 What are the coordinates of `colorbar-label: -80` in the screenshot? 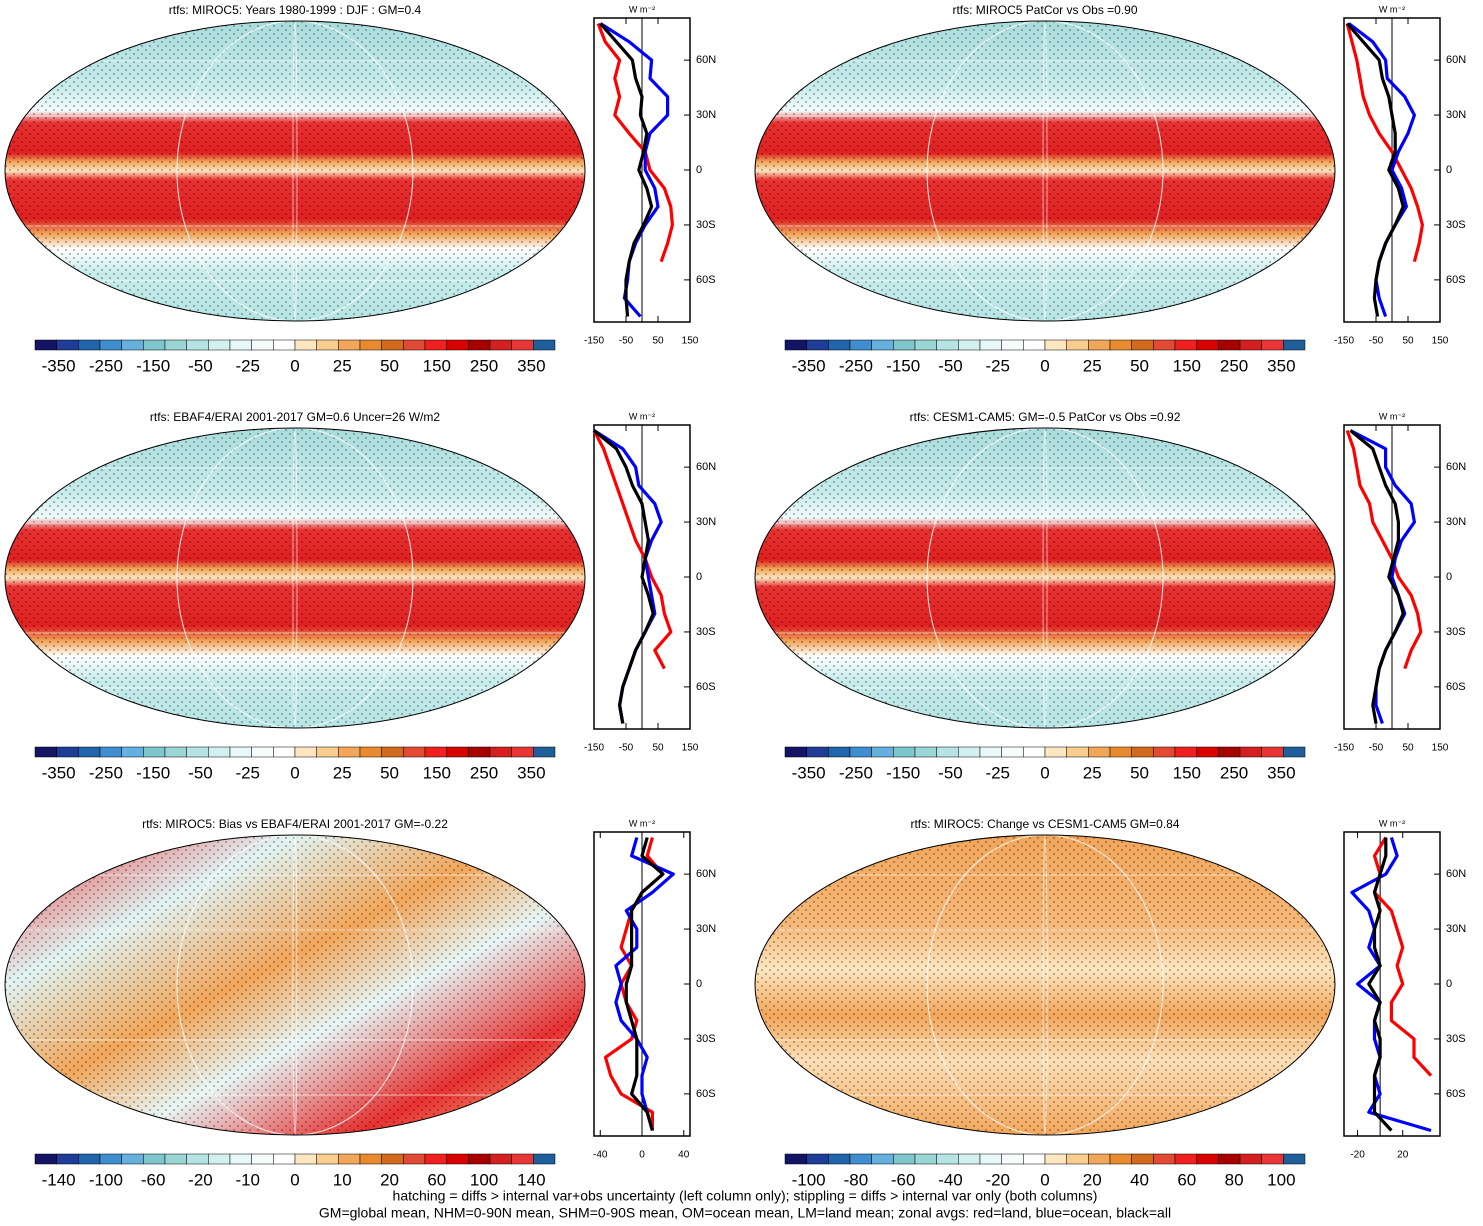 It's located at (856, 1179).